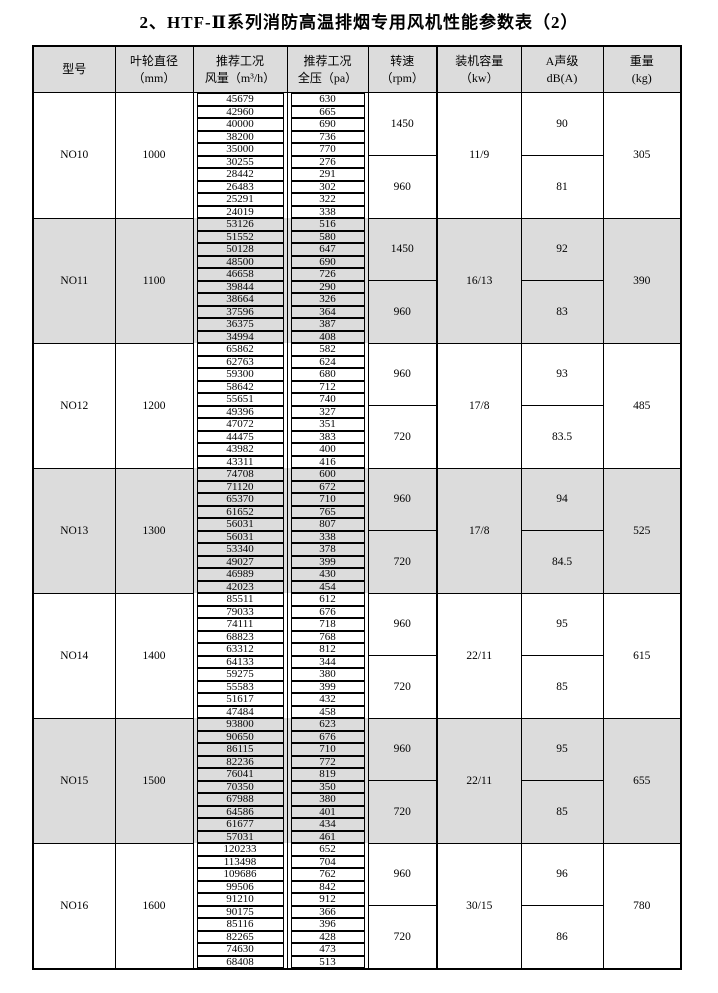  Describe the element at coordinates (562, 312) in the screenshot. I see `sound-level-cell: 83` at that location.